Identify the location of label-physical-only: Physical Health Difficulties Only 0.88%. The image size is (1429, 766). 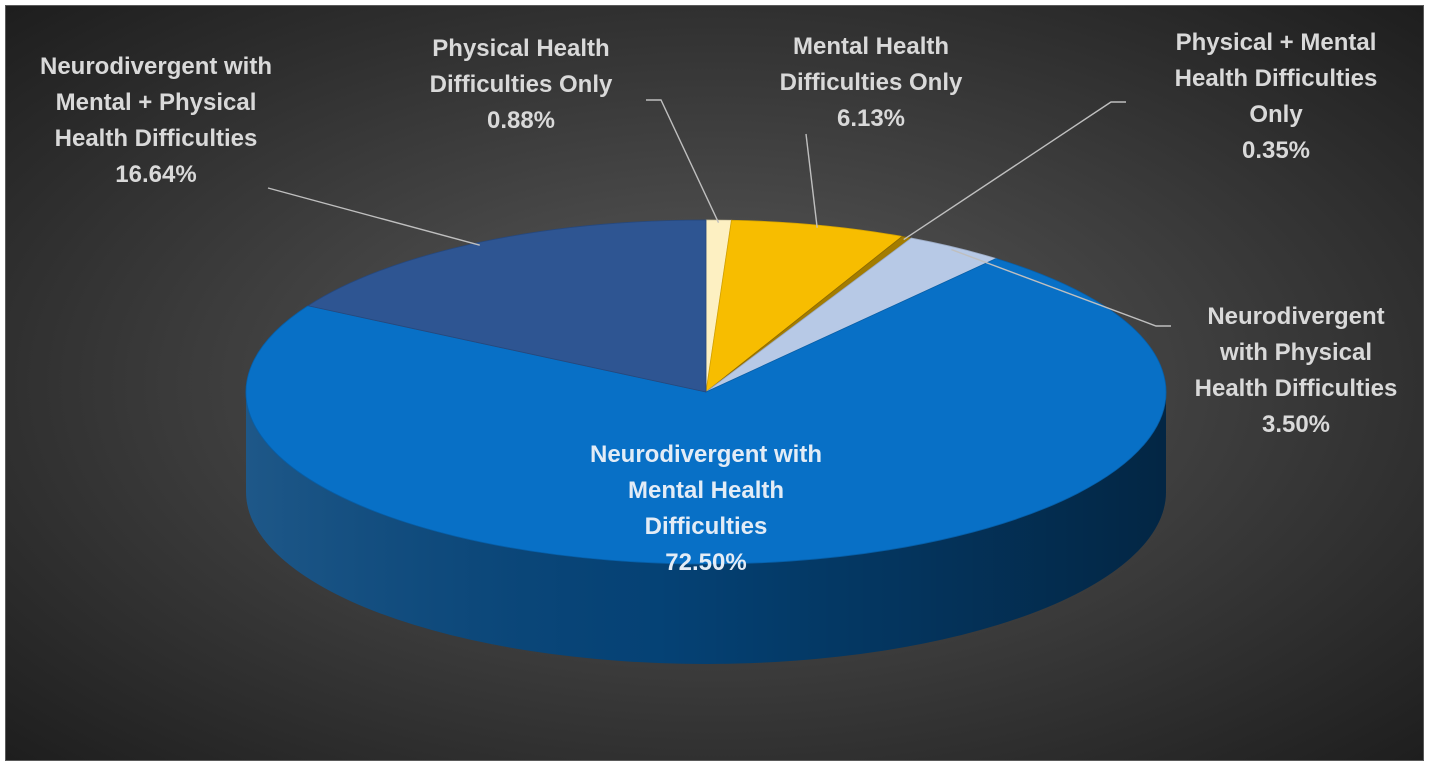
(521, 84).